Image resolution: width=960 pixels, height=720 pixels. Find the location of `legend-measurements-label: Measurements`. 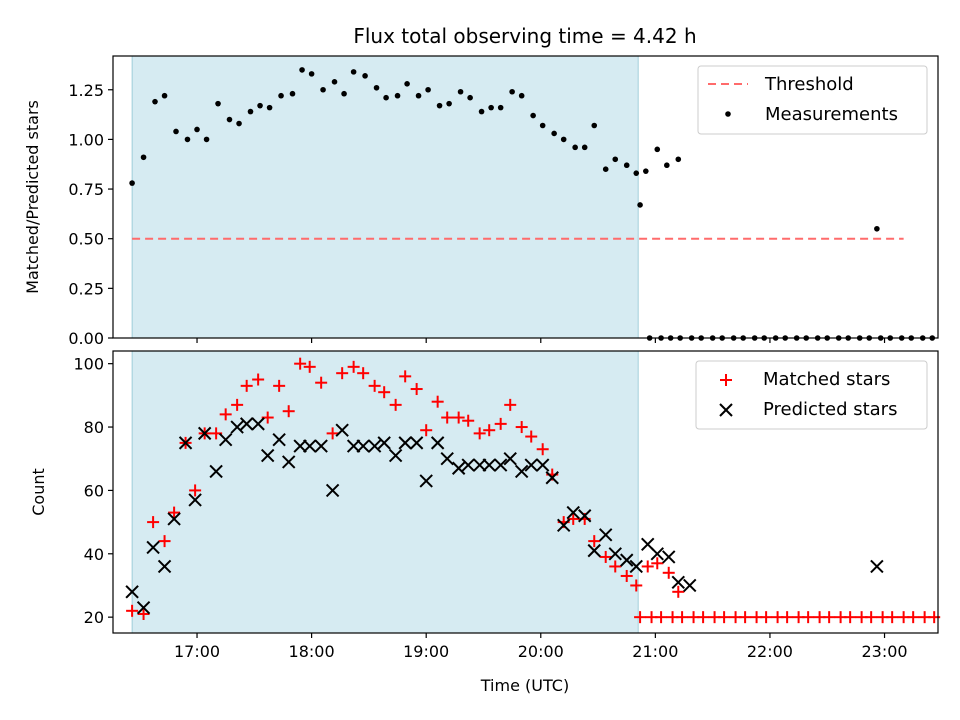

legend-measurements-label: Measurements is located at coordinates (831, 114).